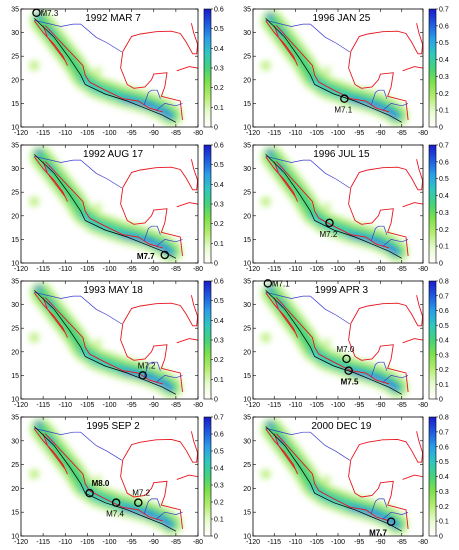  I want to click on x-tick-label: -100, so click(338, 405).